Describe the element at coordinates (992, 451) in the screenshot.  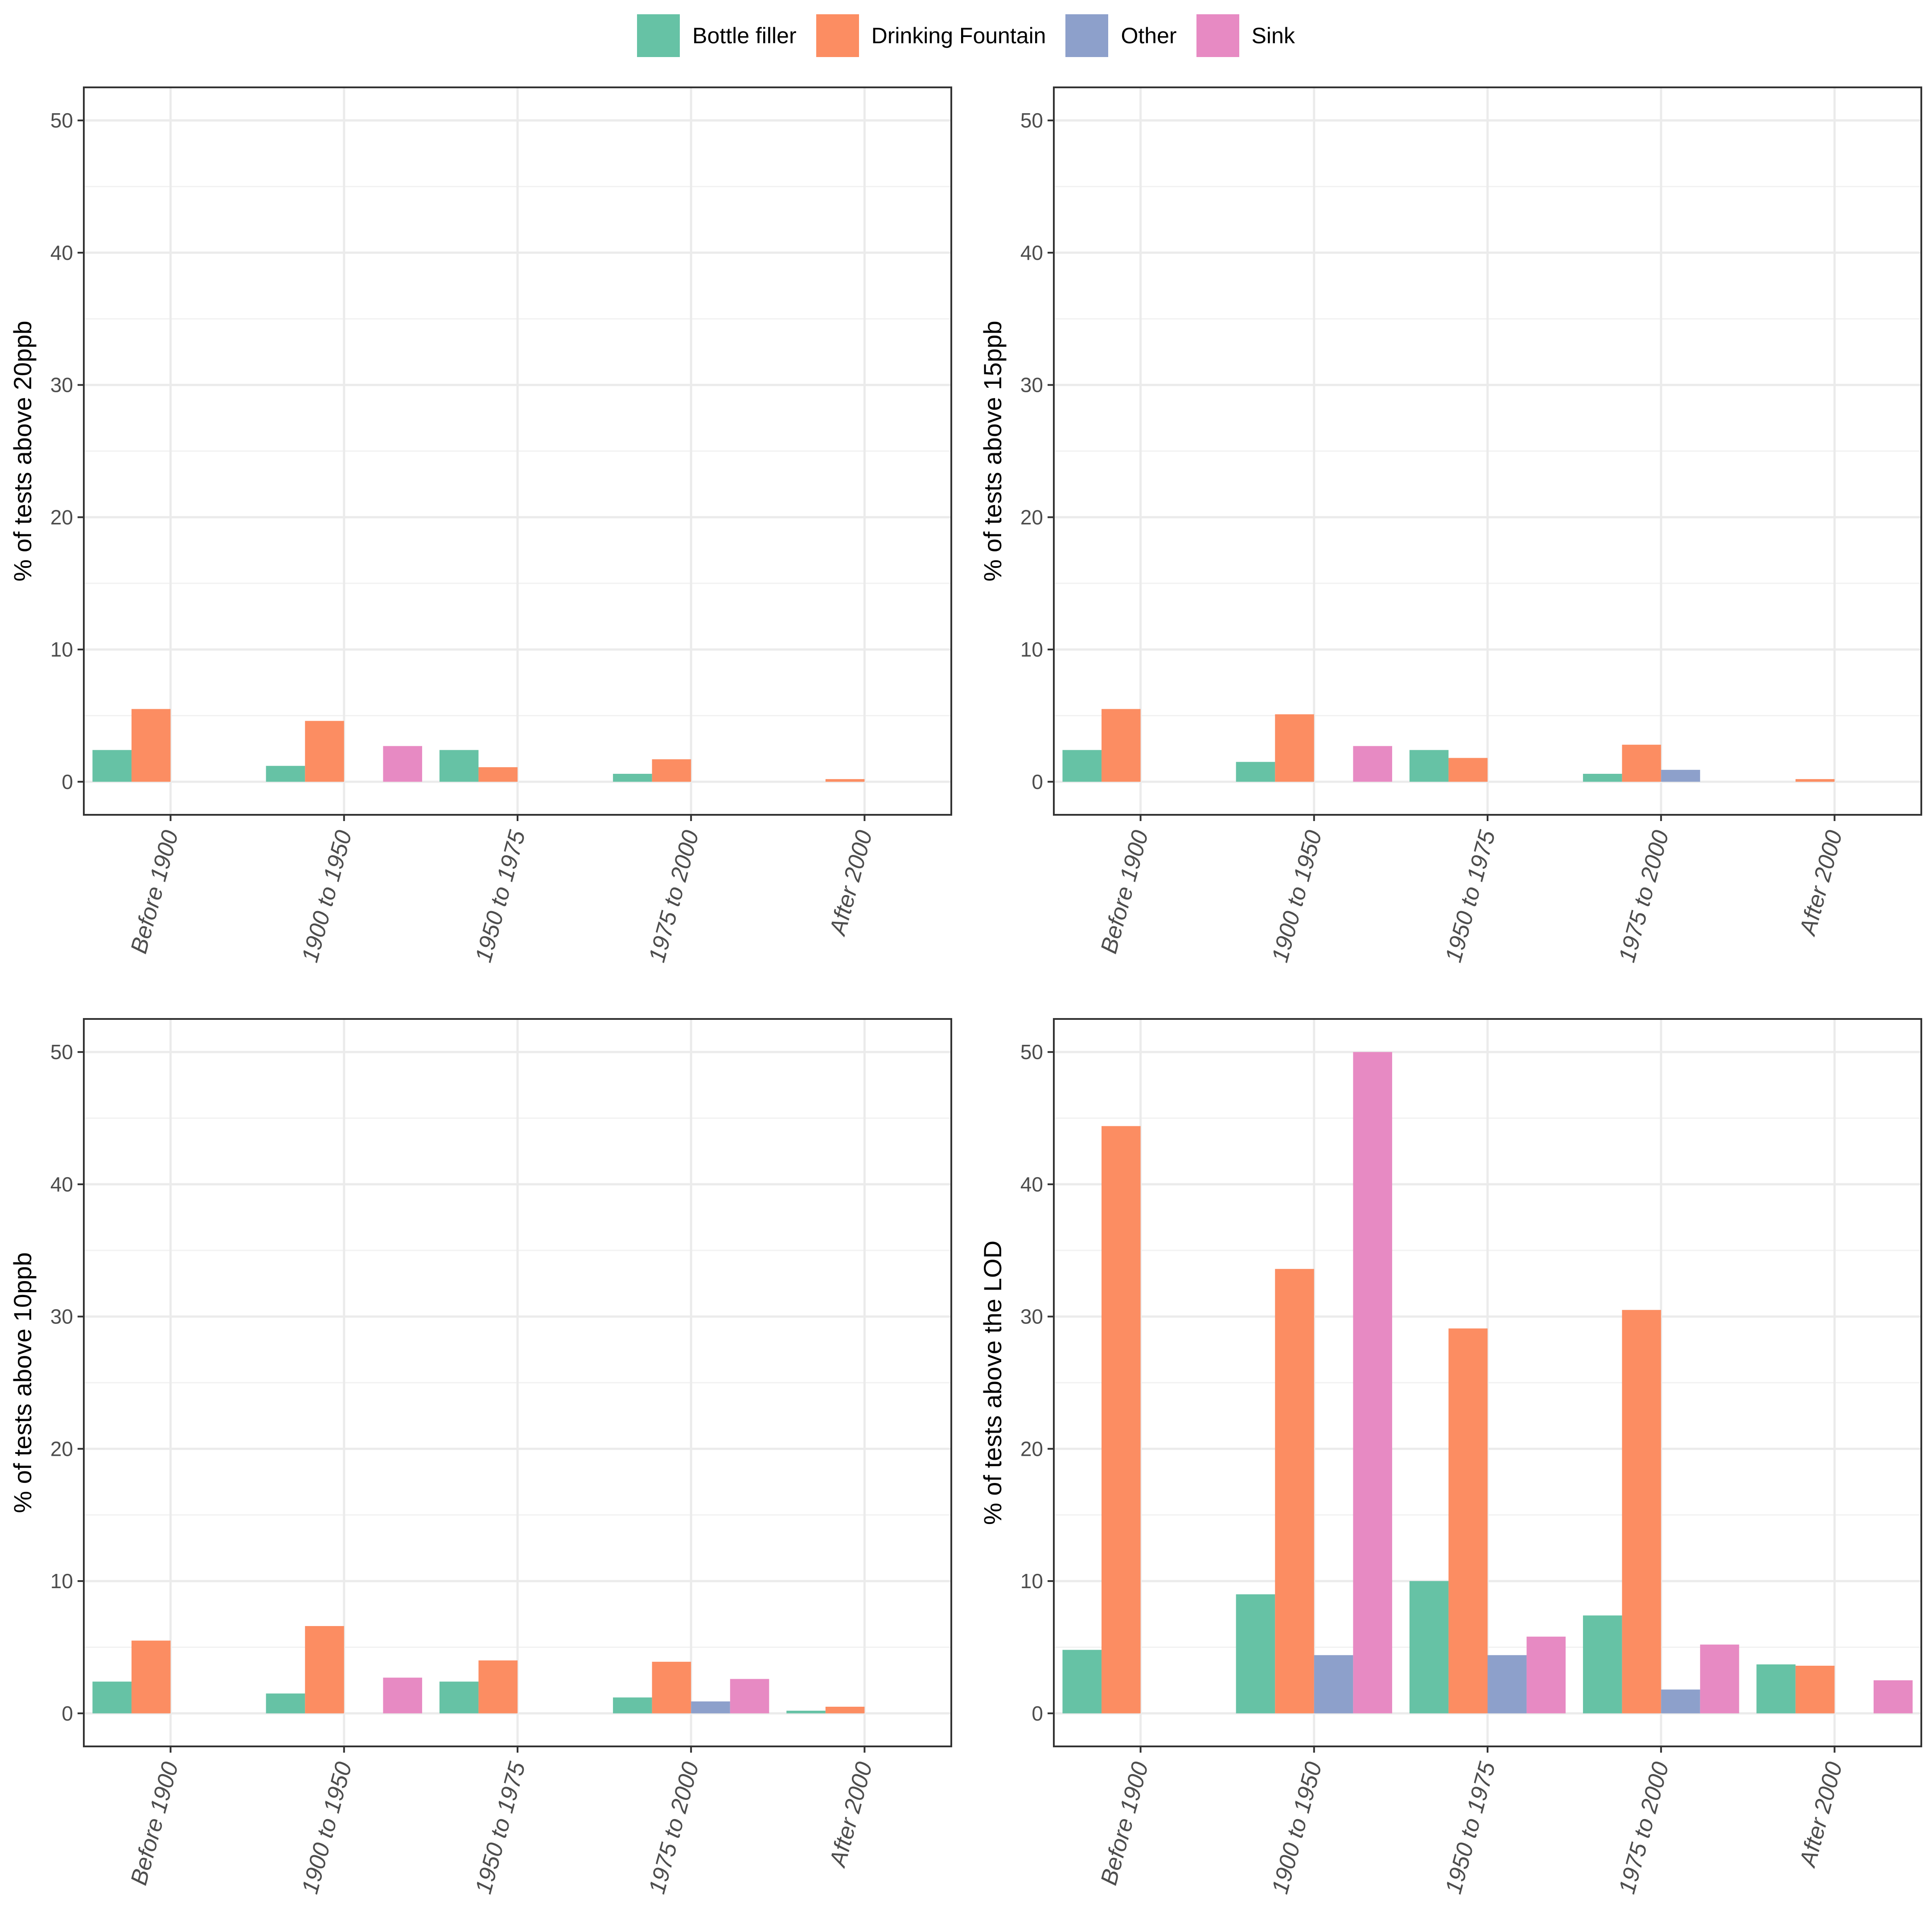
I see `y-axis-title: % of tests above 15ppb` at that location.